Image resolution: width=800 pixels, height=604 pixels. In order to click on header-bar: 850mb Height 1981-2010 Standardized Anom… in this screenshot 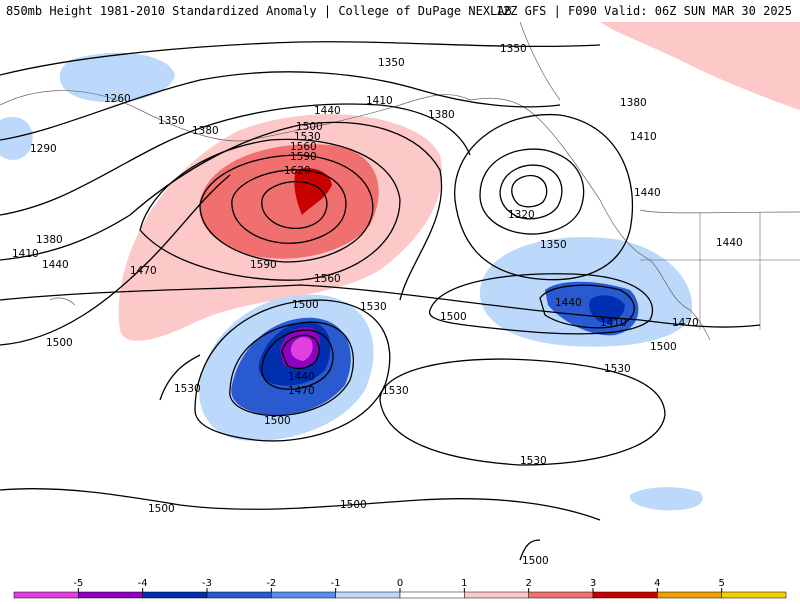, I will do `click(400, 11)`.